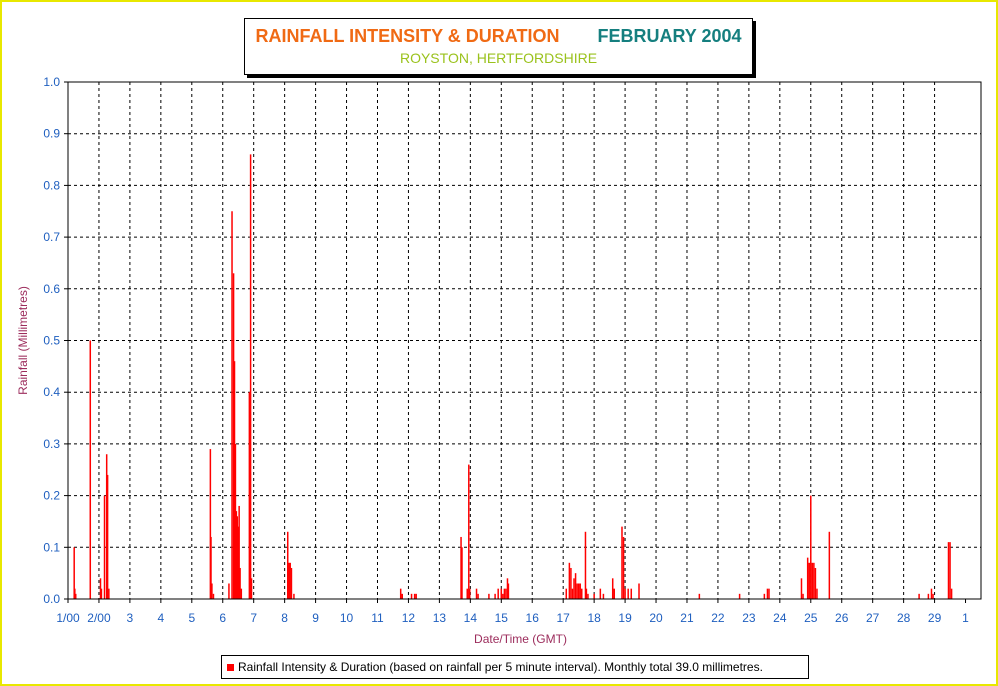  What do you see at coordinates (130, 618) in the screenshot?
I see `x-tick-label: 3` at bounding box center [130, 618].